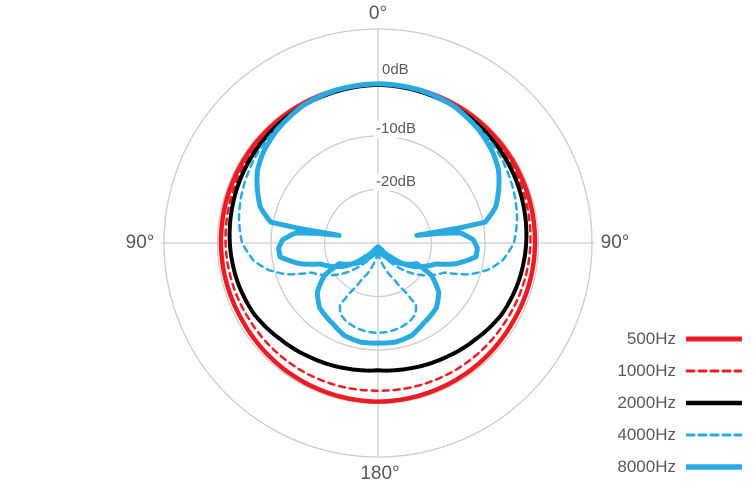 The height and width of the screenshot is (491, 756). What do you see at coordinates (714, 403) in the screenshot?
I see `legend-line-2000hz-icon` at bounding box center [714, 403].